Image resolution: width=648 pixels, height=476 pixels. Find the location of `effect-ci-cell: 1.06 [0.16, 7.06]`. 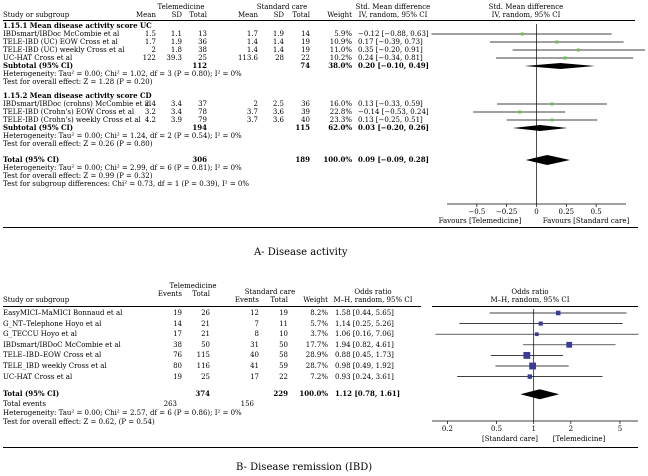

effect-ci-cell: 1.06 [0.16, 7.06] is located at coordinates (364, 334).